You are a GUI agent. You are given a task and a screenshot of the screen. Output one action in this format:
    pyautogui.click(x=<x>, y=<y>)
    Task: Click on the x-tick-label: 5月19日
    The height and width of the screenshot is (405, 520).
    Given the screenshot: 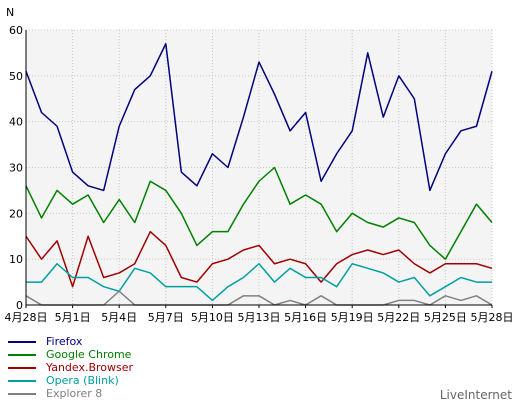 What is the action you would take?
    pyautogui.click(x=352, y=317)
    